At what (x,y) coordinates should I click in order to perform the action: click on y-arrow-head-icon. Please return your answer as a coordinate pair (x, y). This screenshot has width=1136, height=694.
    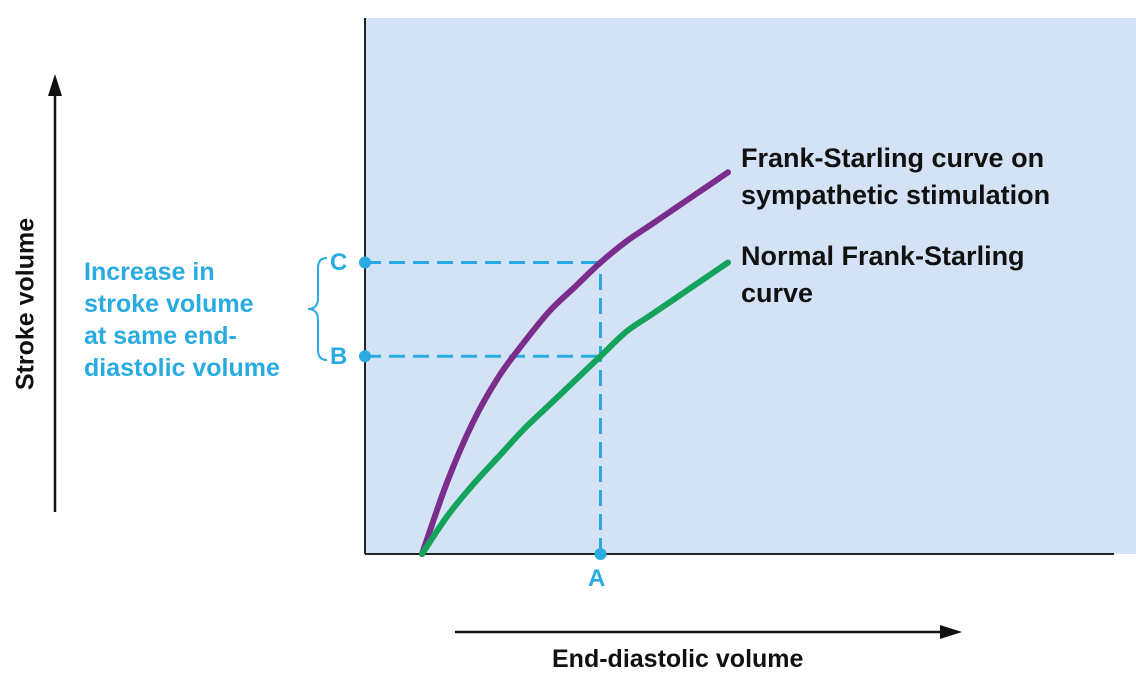
    Looking at the image, I should click on (55, 85).